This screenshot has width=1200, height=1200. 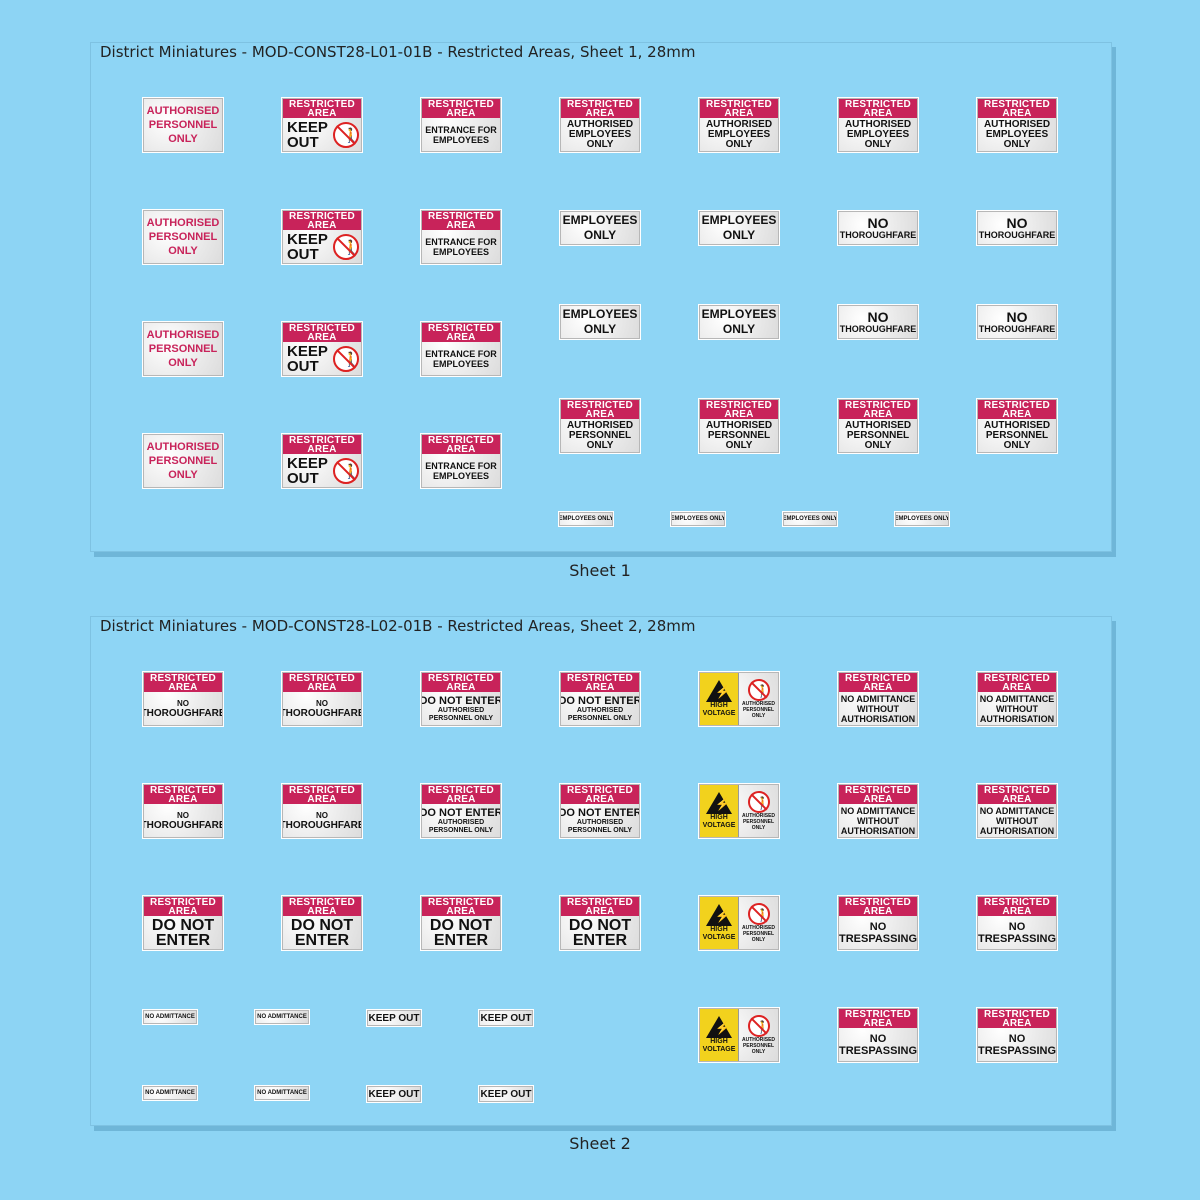 I want to click on sign-dnebig: RESTRICTED AREA DO NOT ENTER, so click(x=600, y=923).